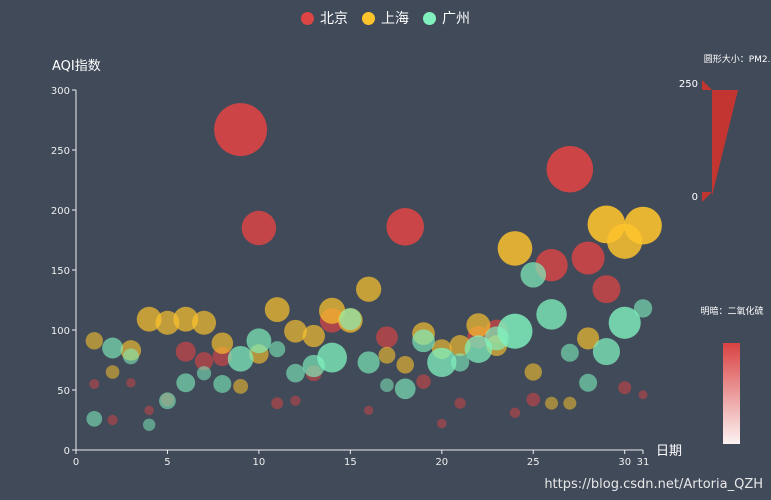  Describe the element at coordinates (350, 462) in the screenshot. I see `x-tick-label: 15` at that location.